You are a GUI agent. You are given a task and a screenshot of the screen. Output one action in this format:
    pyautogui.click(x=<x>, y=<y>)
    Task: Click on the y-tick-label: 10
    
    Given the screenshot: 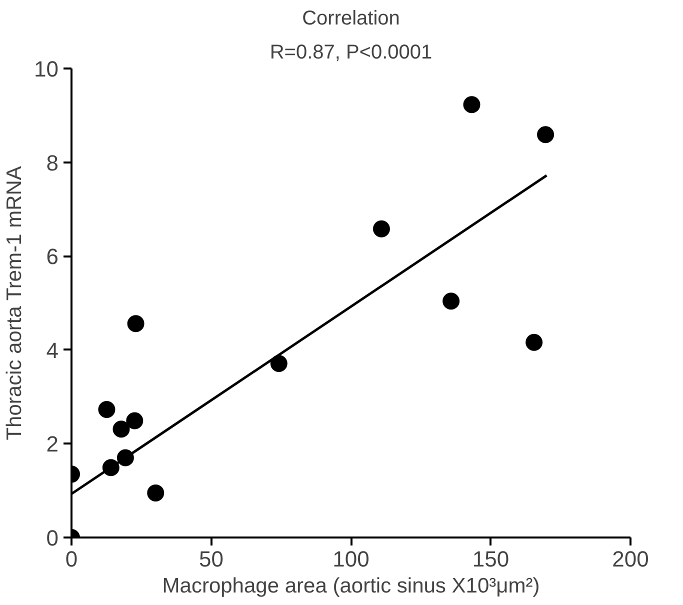 What is the action you would take?
    pyautogui.click(x=46, y=69)
    